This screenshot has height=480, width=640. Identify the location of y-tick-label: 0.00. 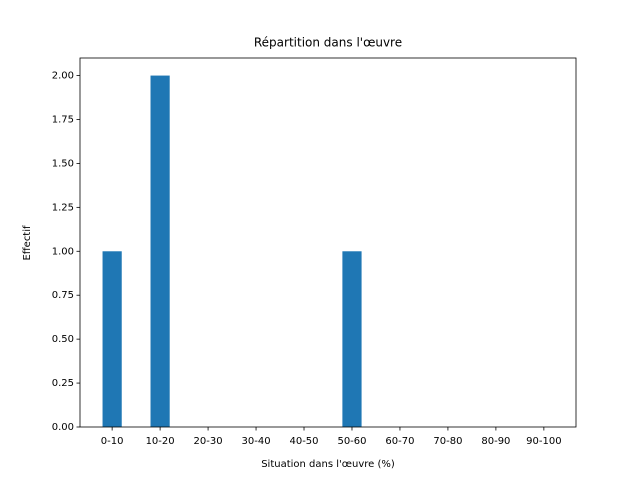
(63, 427).